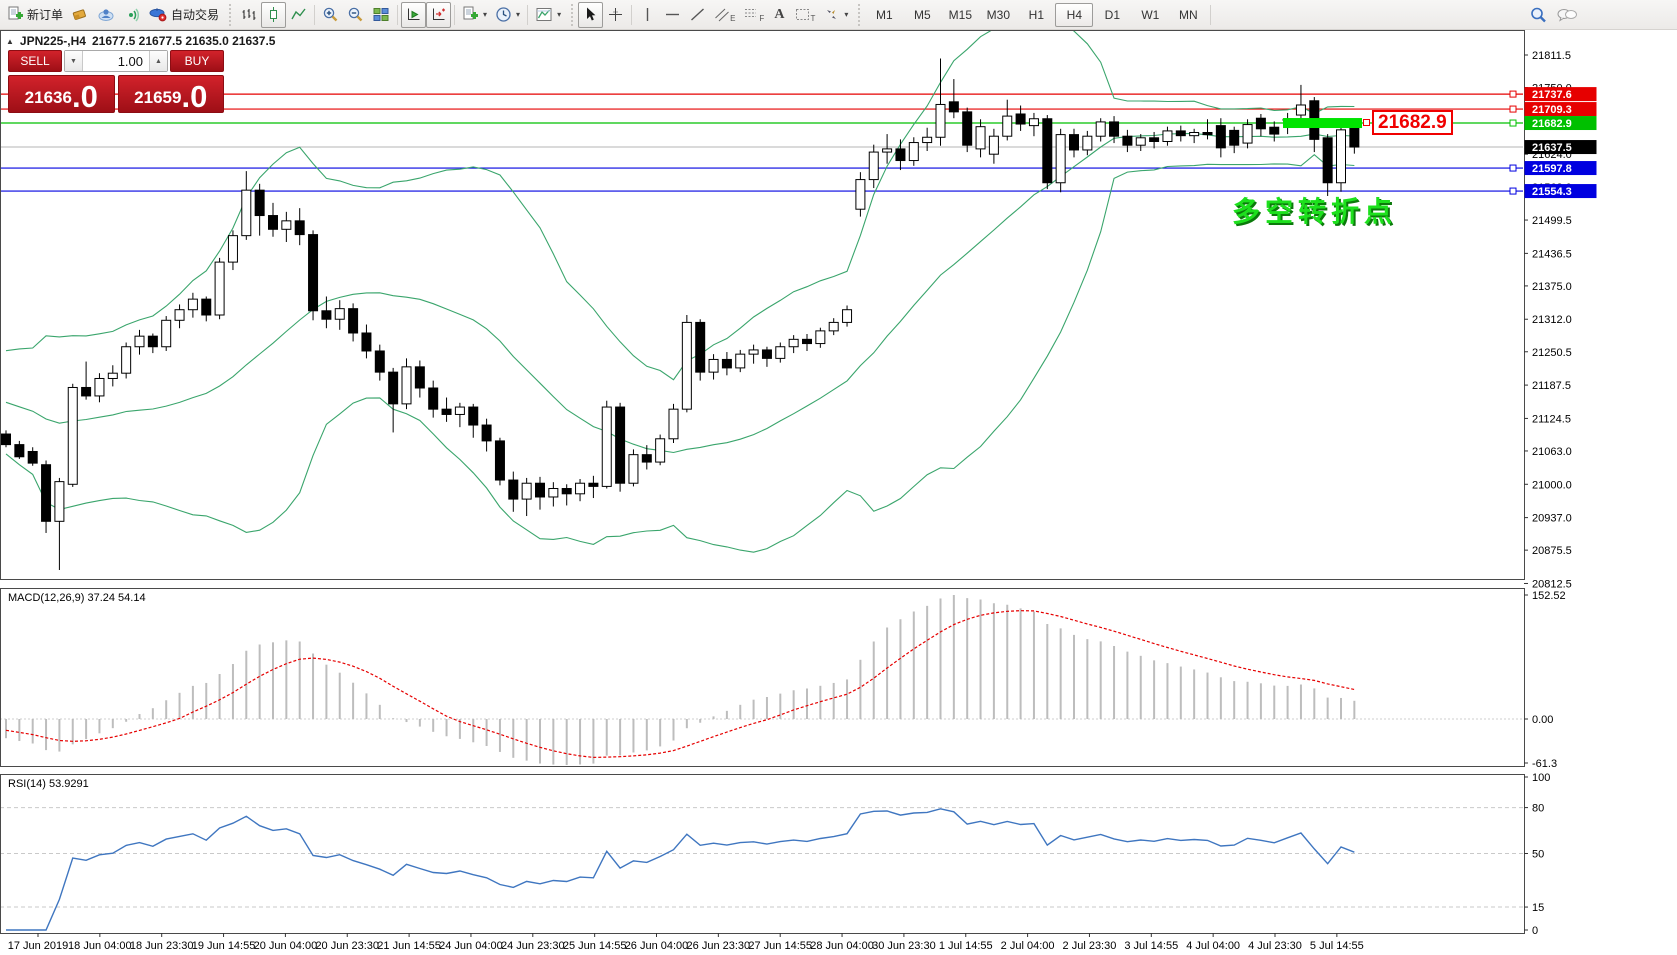  What do you see at coordinates (591, 14) in the screenshot?
I see `cursor-button` at bounding box center [591, 14].